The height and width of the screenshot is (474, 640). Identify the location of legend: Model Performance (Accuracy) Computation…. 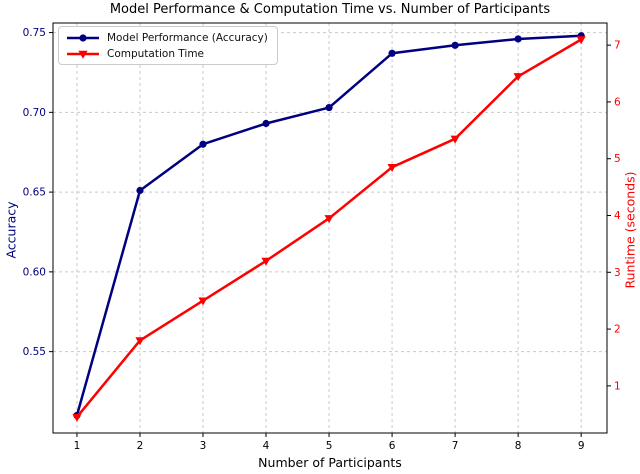
(168, 45).